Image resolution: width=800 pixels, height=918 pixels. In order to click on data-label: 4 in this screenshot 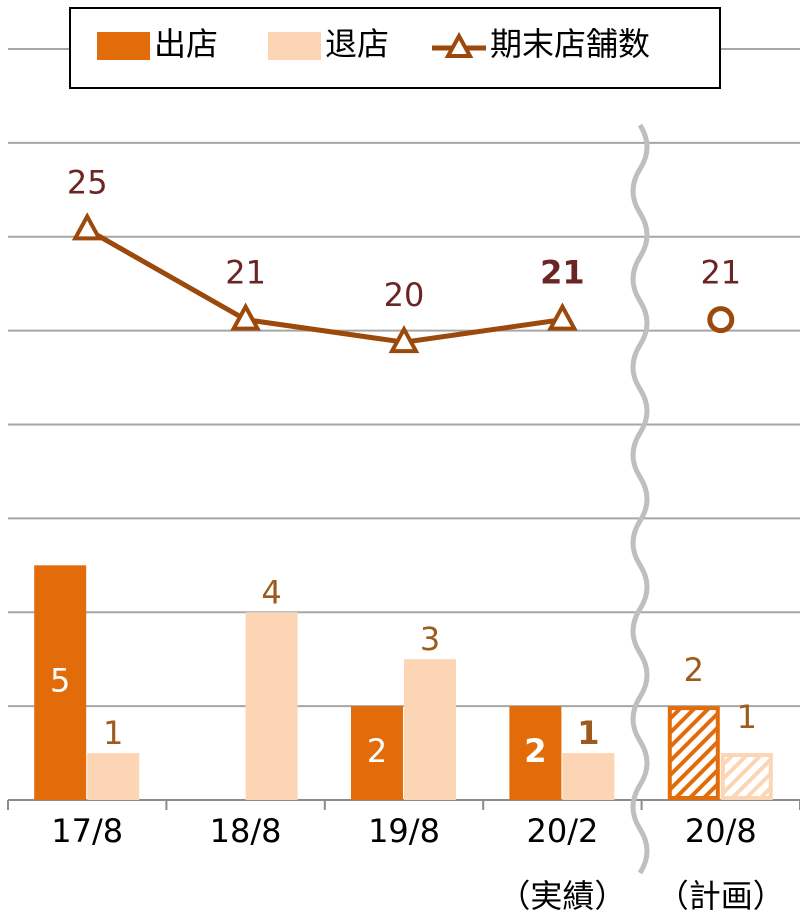, I will do `click(271, 592)`.